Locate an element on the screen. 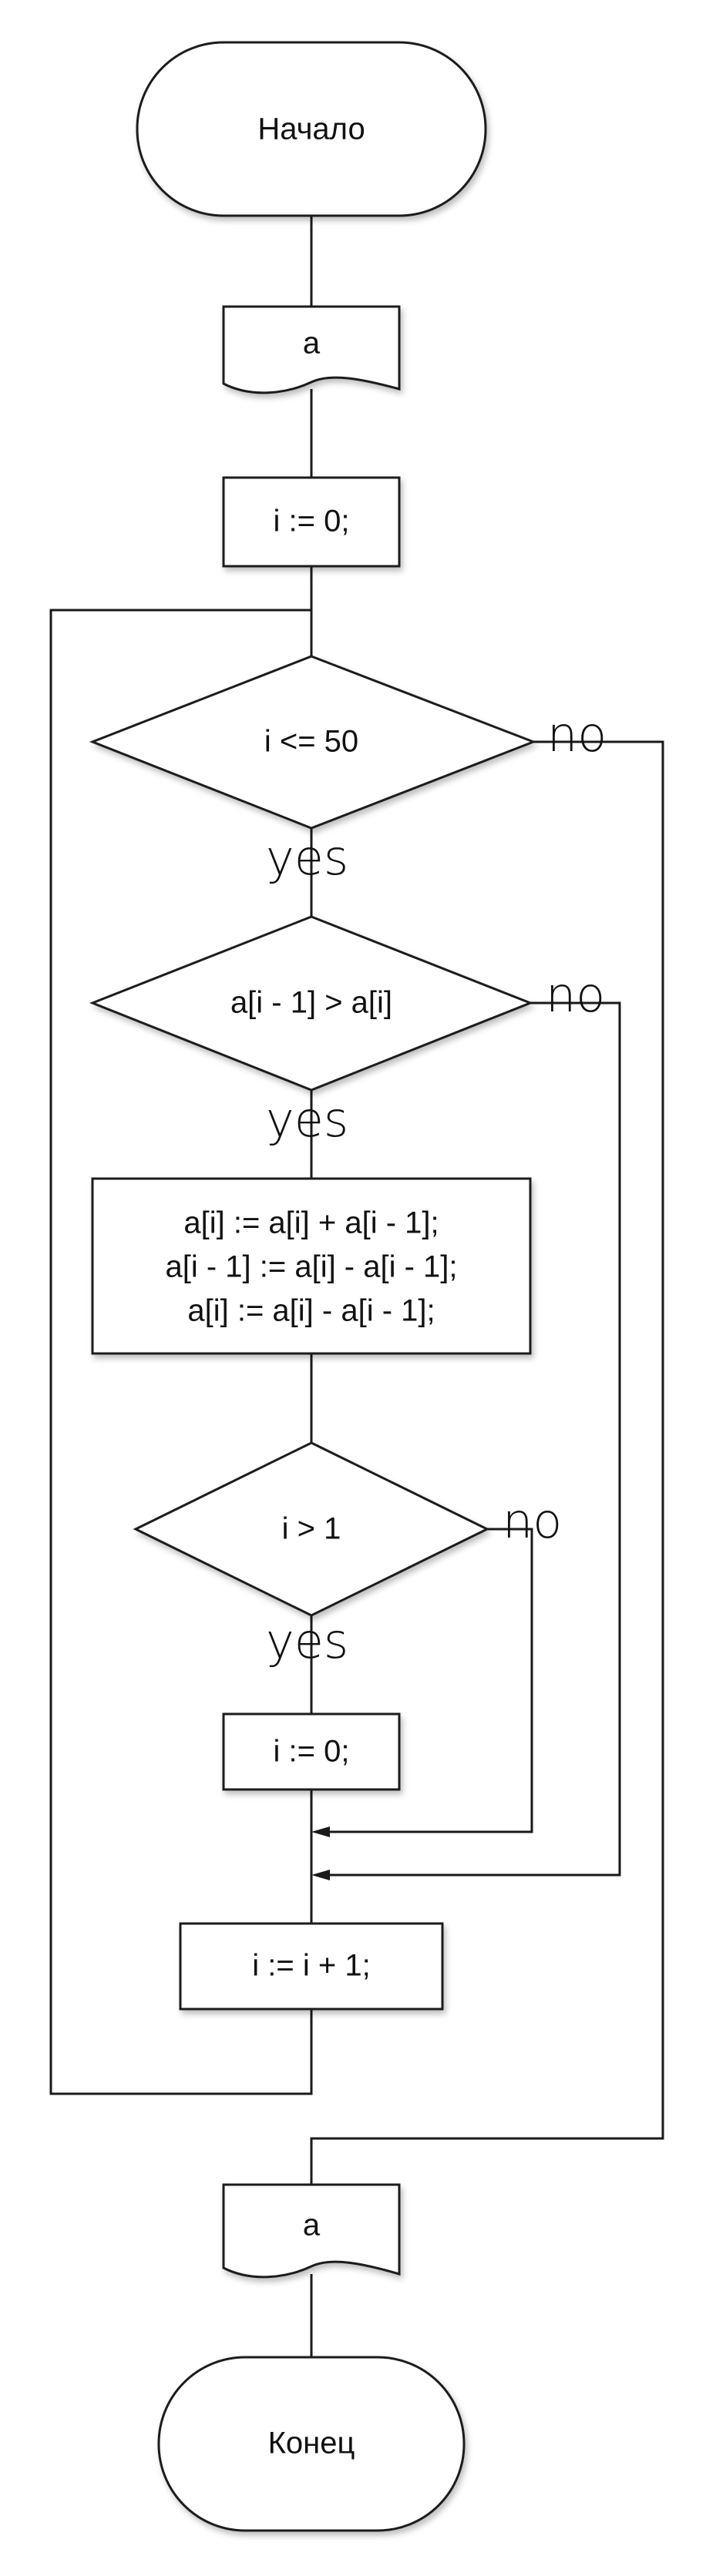  arrowhead-compare-no is located at coordinates (320, 1875).